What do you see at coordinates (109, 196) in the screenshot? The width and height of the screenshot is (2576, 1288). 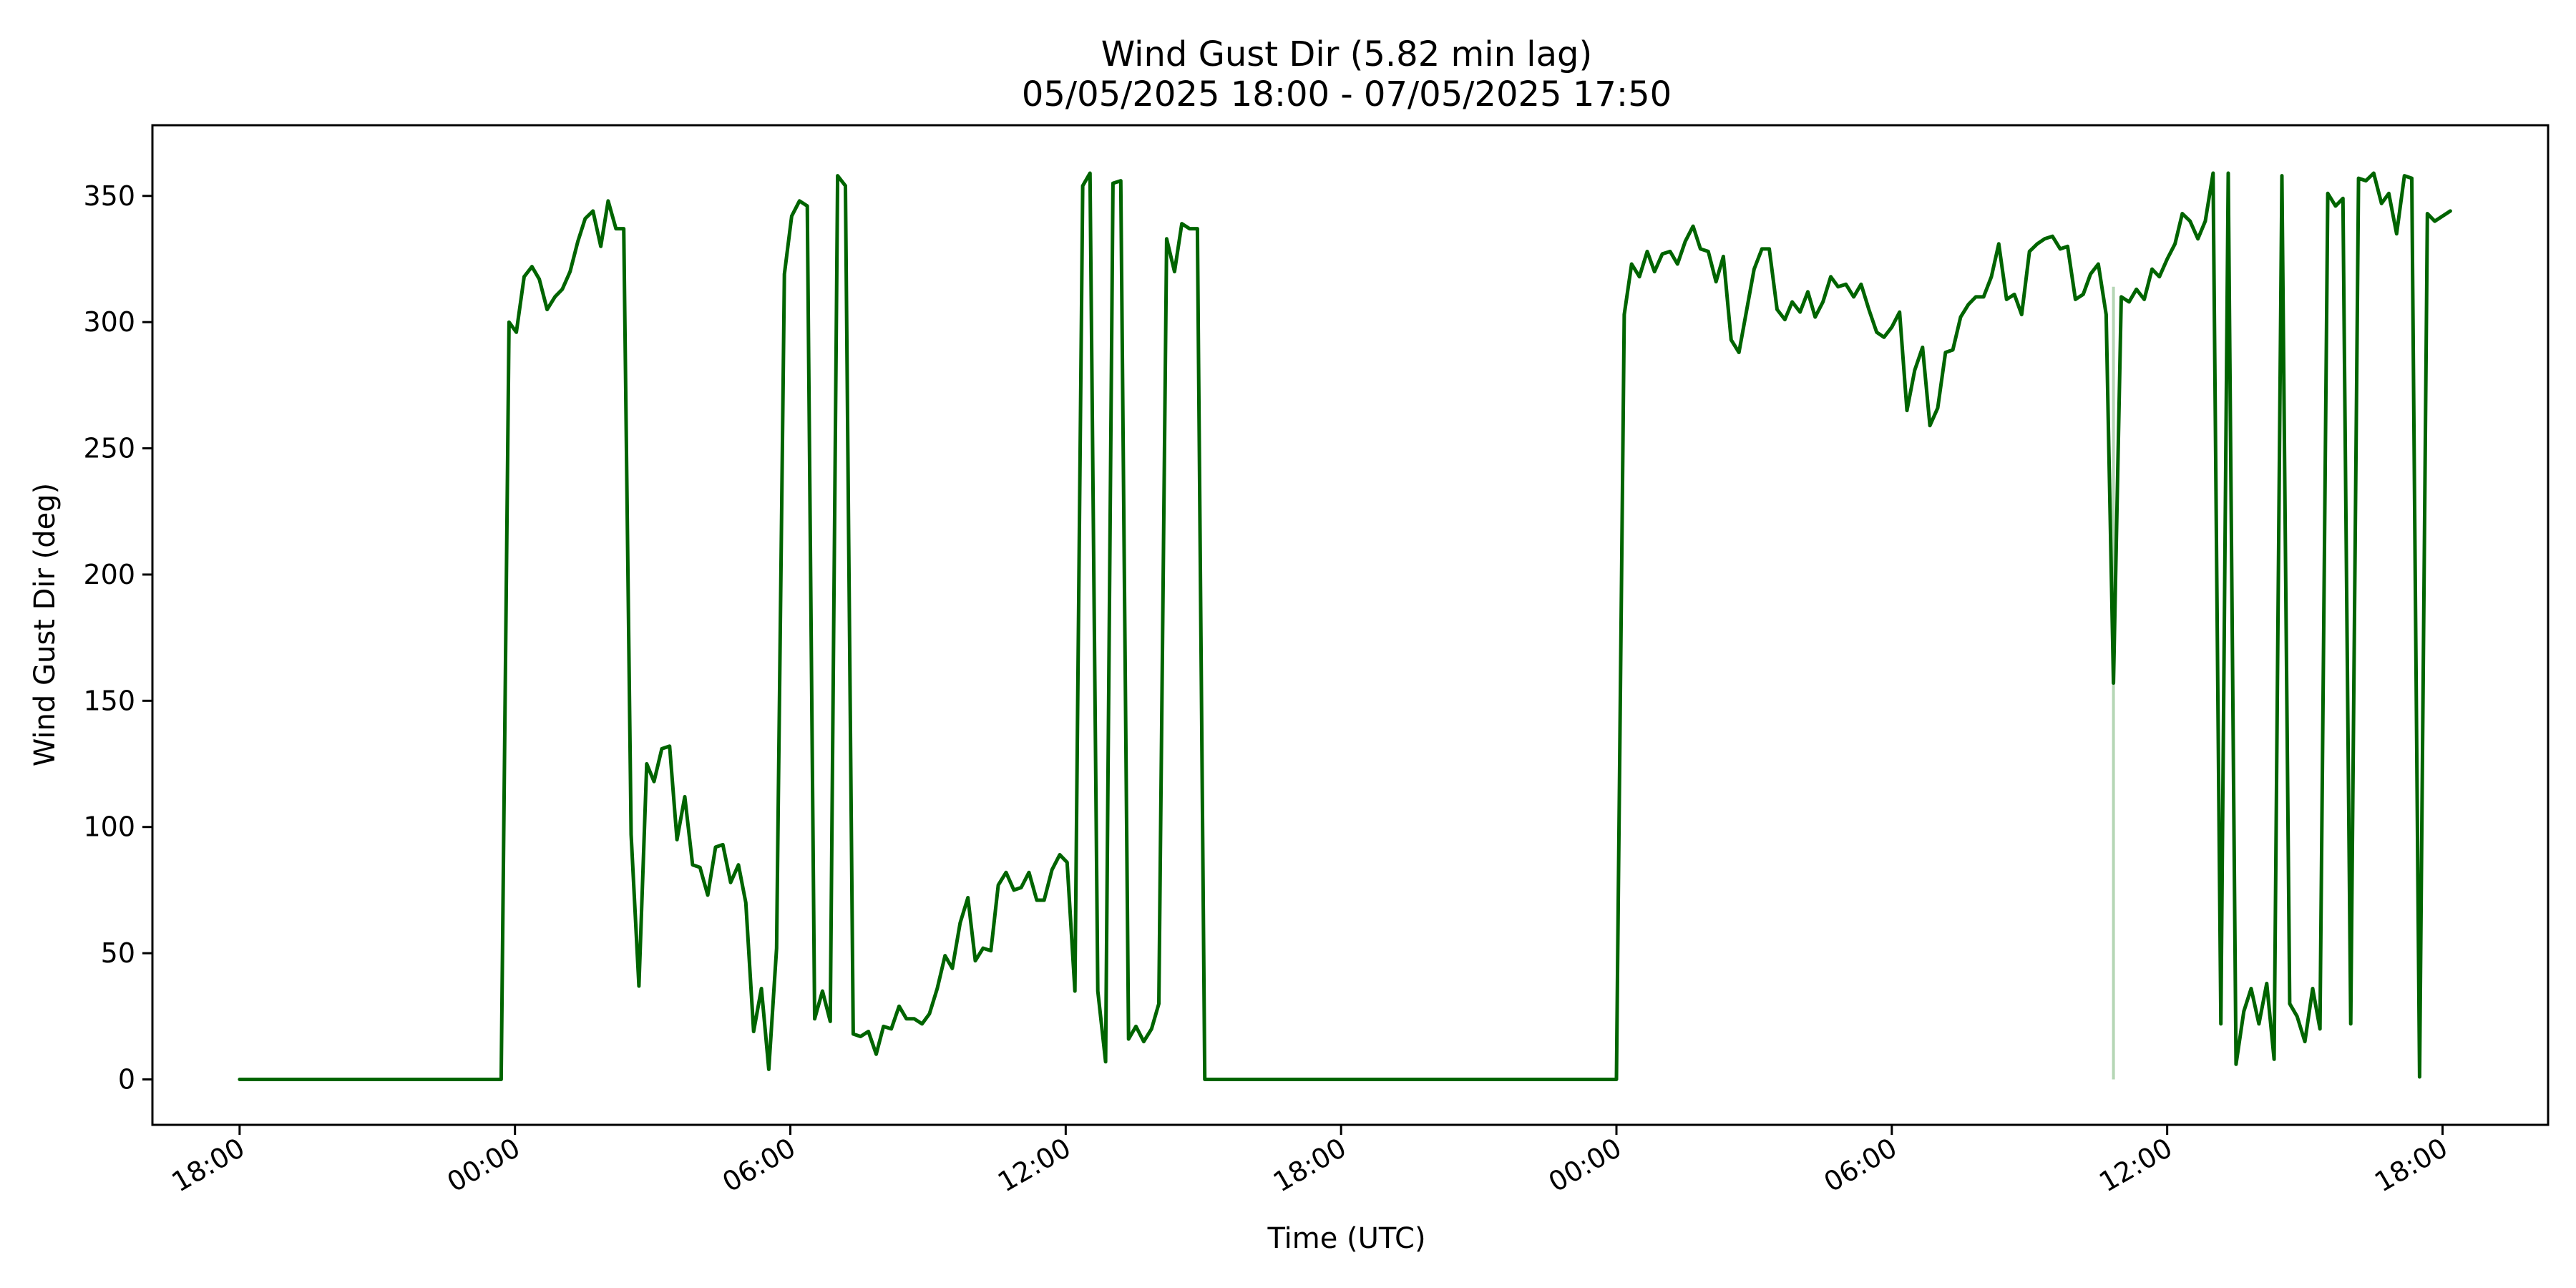 I see `y-tick-label: 350` at bounding box center [109, 196].